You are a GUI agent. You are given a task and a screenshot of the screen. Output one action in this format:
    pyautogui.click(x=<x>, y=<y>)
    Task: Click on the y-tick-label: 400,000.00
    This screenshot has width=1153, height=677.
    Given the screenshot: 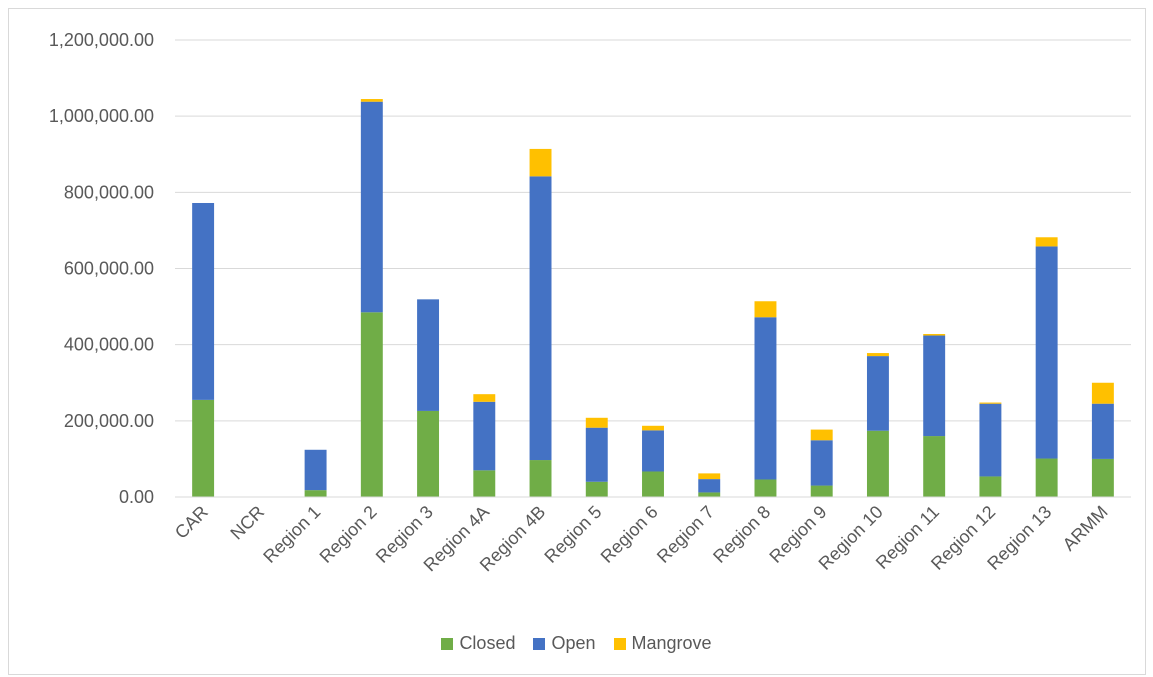 What is the action you would take?
    pyautogui.click(x=109, y=345)
    